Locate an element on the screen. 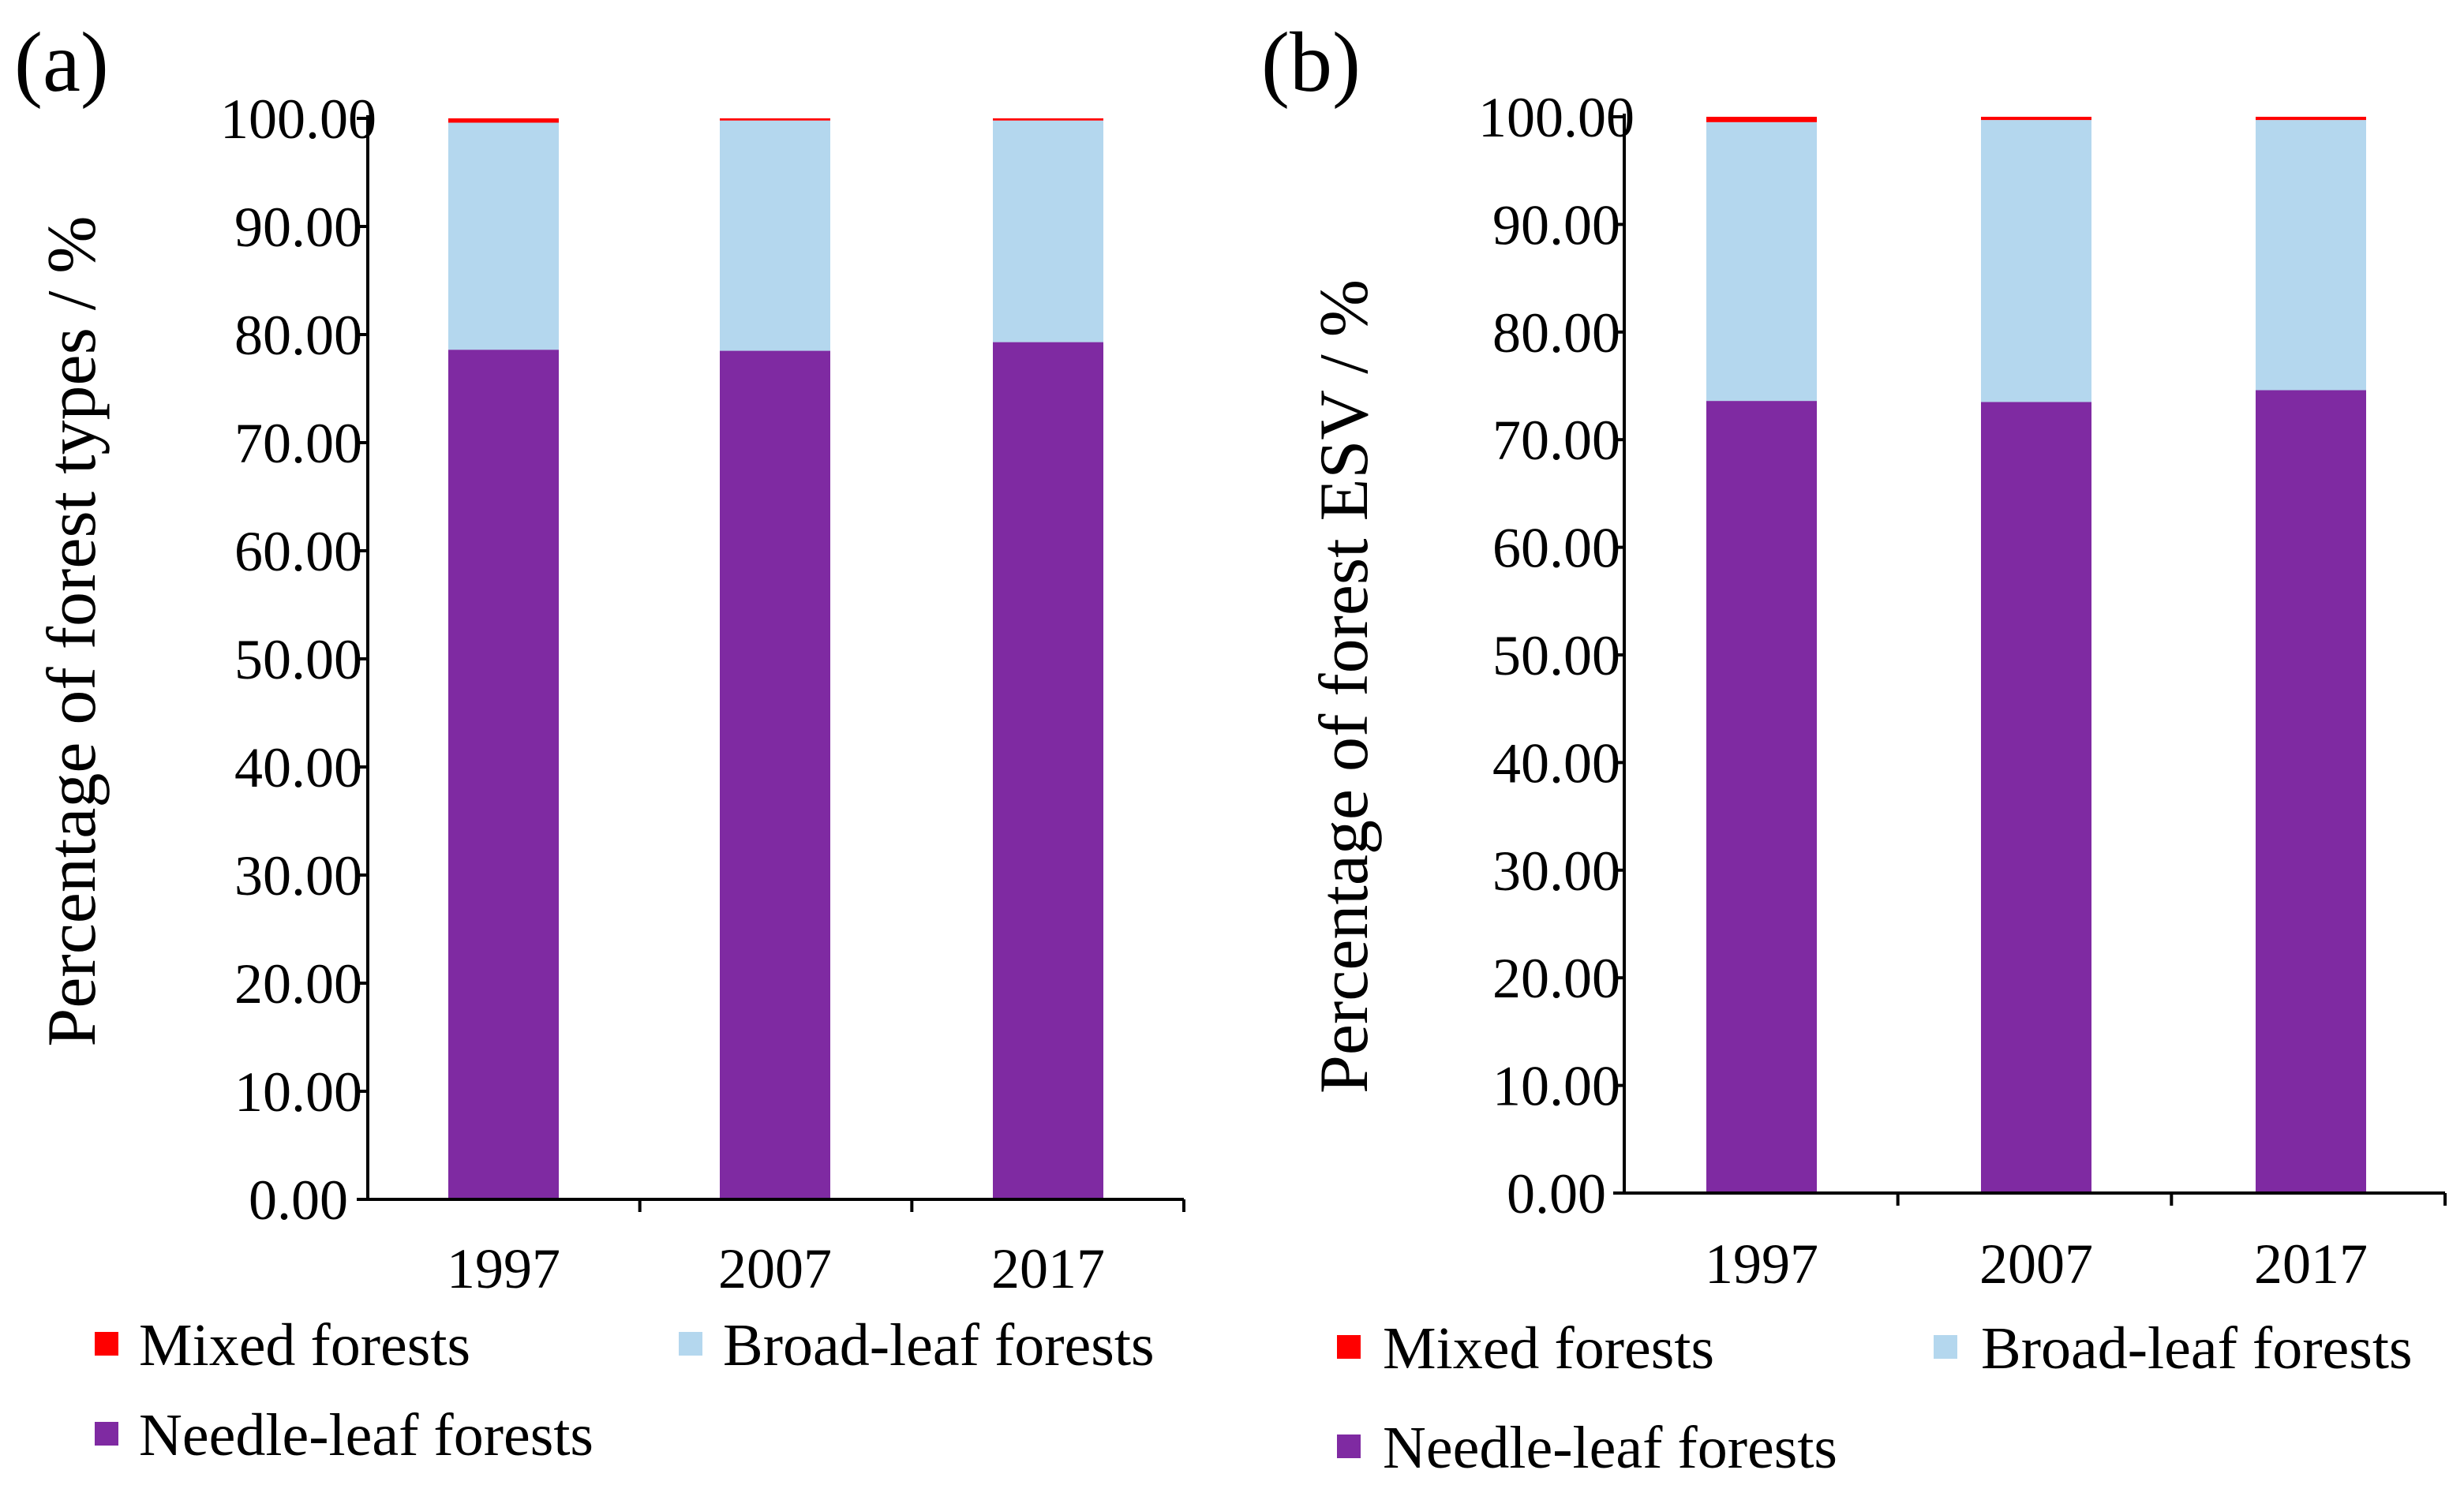 The width and height of the screenshot is (2464, 1485). panel-label-a: (a) is located at coordinates (61, 63).